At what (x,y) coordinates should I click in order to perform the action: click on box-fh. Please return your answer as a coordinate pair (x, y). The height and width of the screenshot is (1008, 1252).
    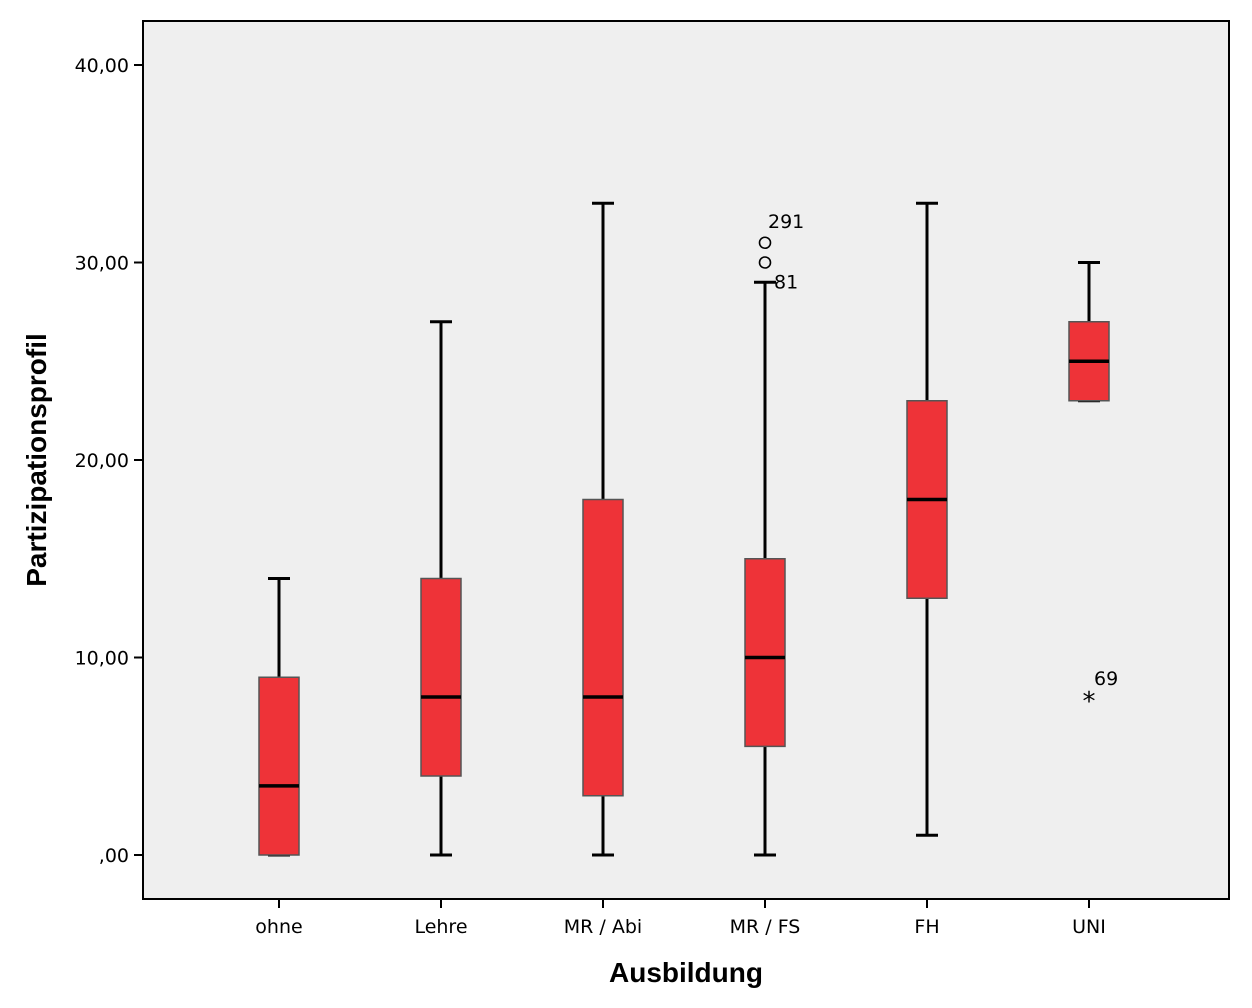
    Looking at the image, I should click on (927, 519).